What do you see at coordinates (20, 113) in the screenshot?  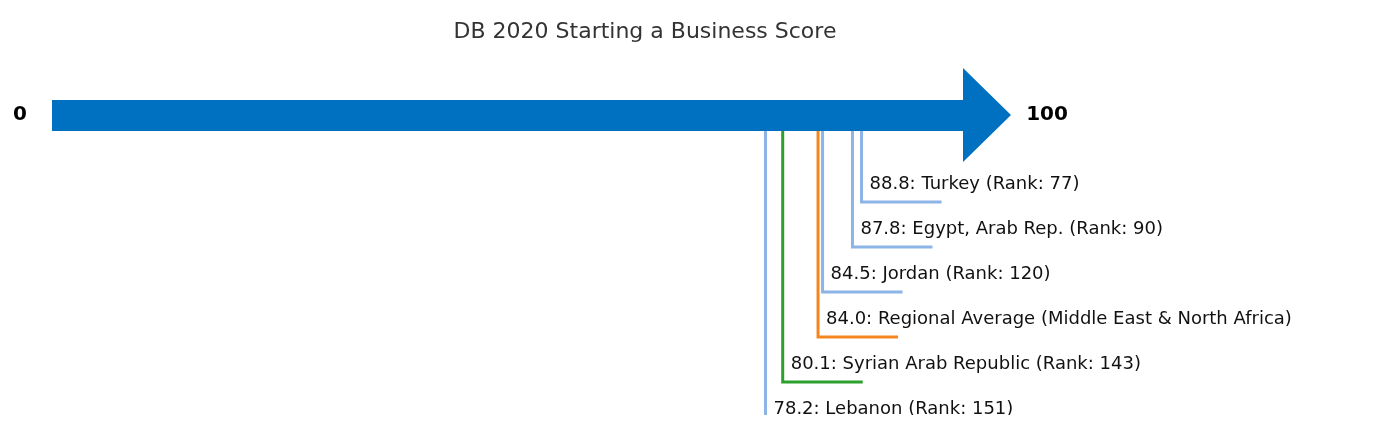 I see `text: 0` at bounding box center [20, 113].